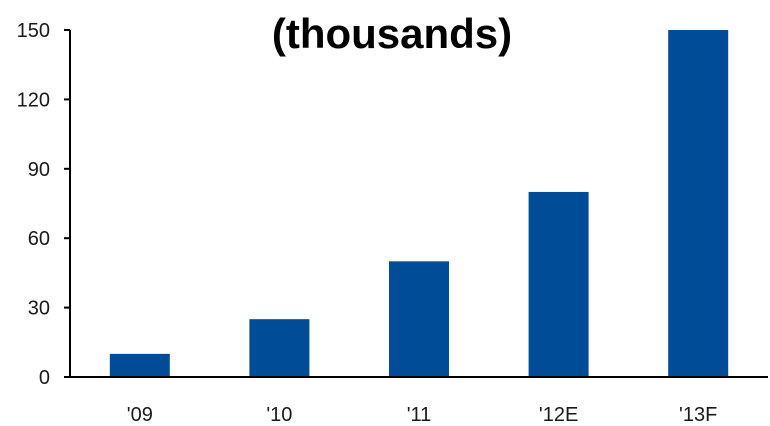 Image resolution: width=770 pixels, height=426 pixels. What do you see at coordinates (392, 33) in the screenshot?
I see `chart-title: (thousands)` at bounding box center [392, 33].